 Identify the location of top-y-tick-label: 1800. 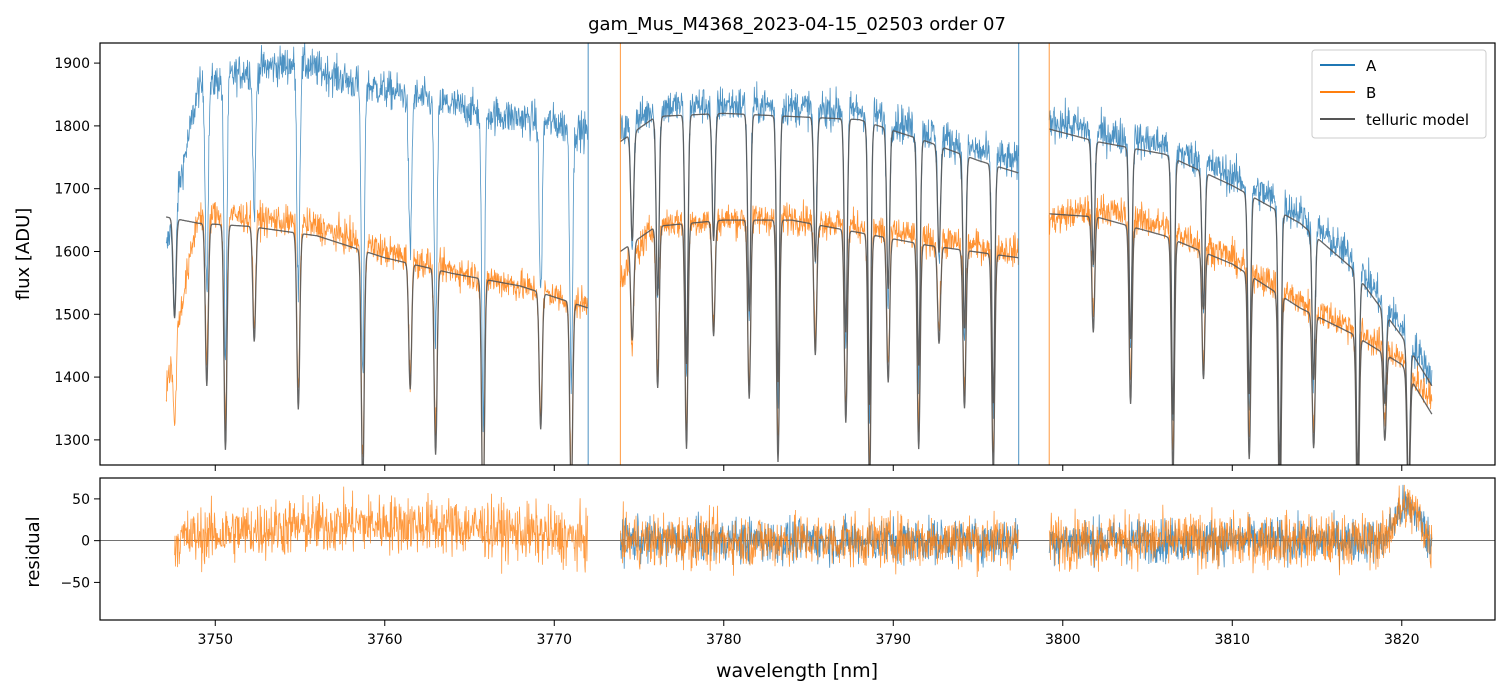
(72, 127).